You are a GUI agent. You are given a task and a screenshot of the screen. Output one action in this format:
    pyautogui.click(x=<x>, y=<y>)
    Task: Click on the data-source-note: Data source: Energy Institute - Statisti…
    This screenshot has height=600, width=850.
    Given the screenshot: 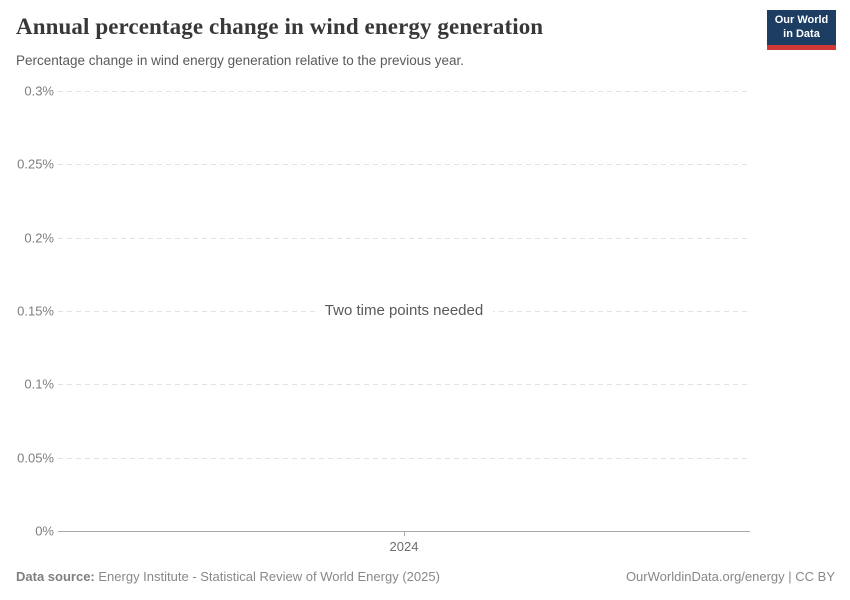 What is the action you would take?
    pyautogui.click(x=228, y=576)
    